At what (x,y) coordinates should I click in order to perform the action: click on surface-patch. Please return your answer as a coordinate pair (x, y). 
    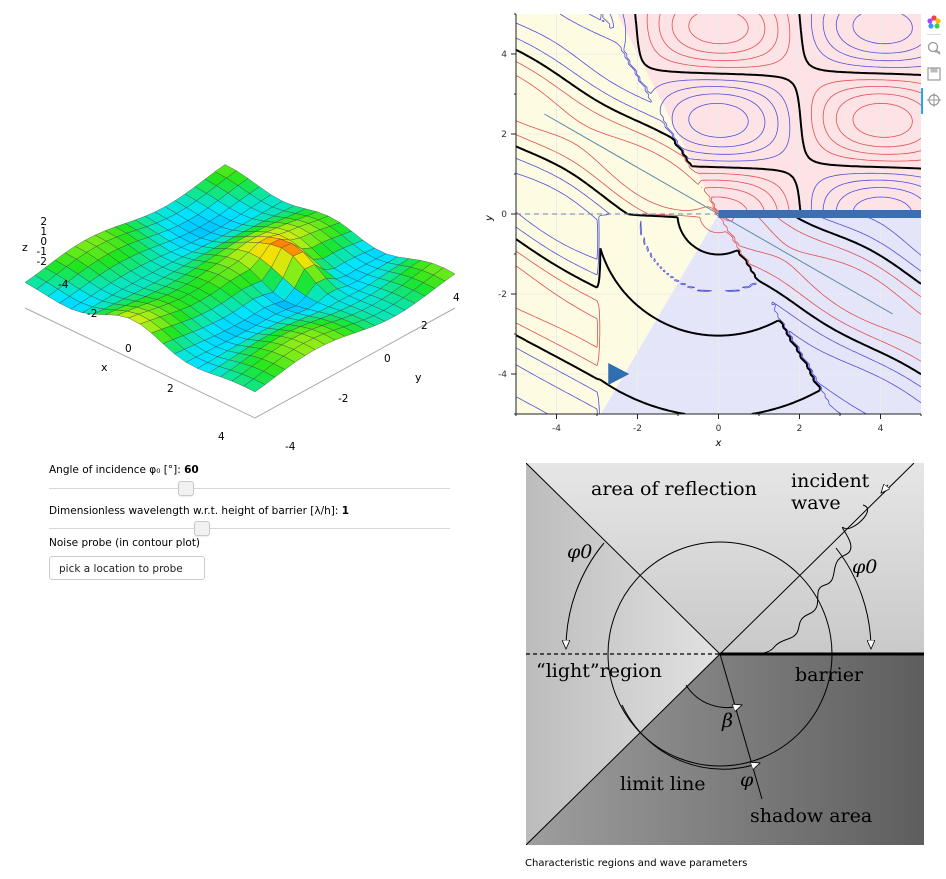
    Looking at the image, I should click on (254, 385).